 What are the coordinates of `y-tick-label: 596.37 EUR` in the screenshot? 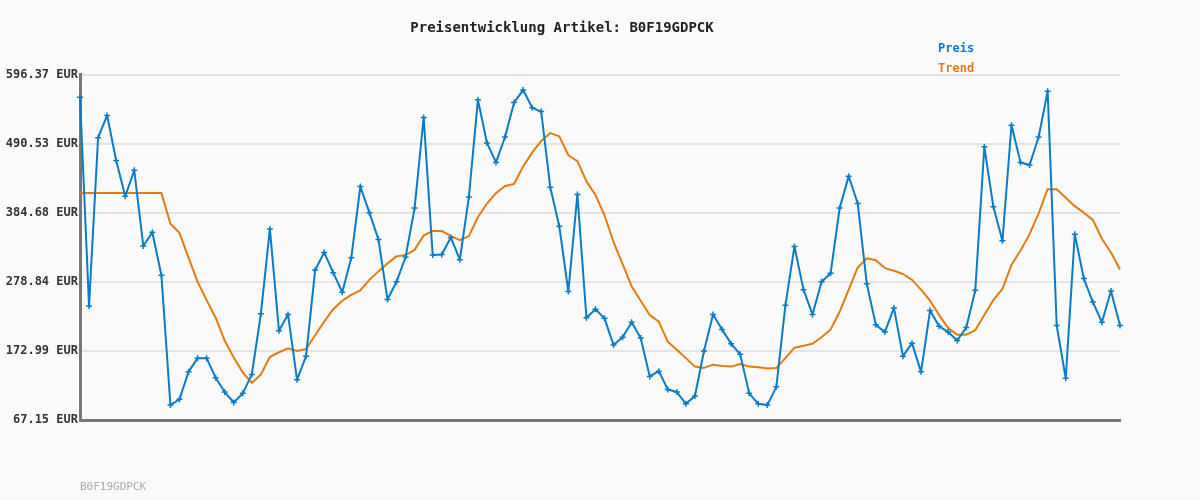 It's located at (42, 73).